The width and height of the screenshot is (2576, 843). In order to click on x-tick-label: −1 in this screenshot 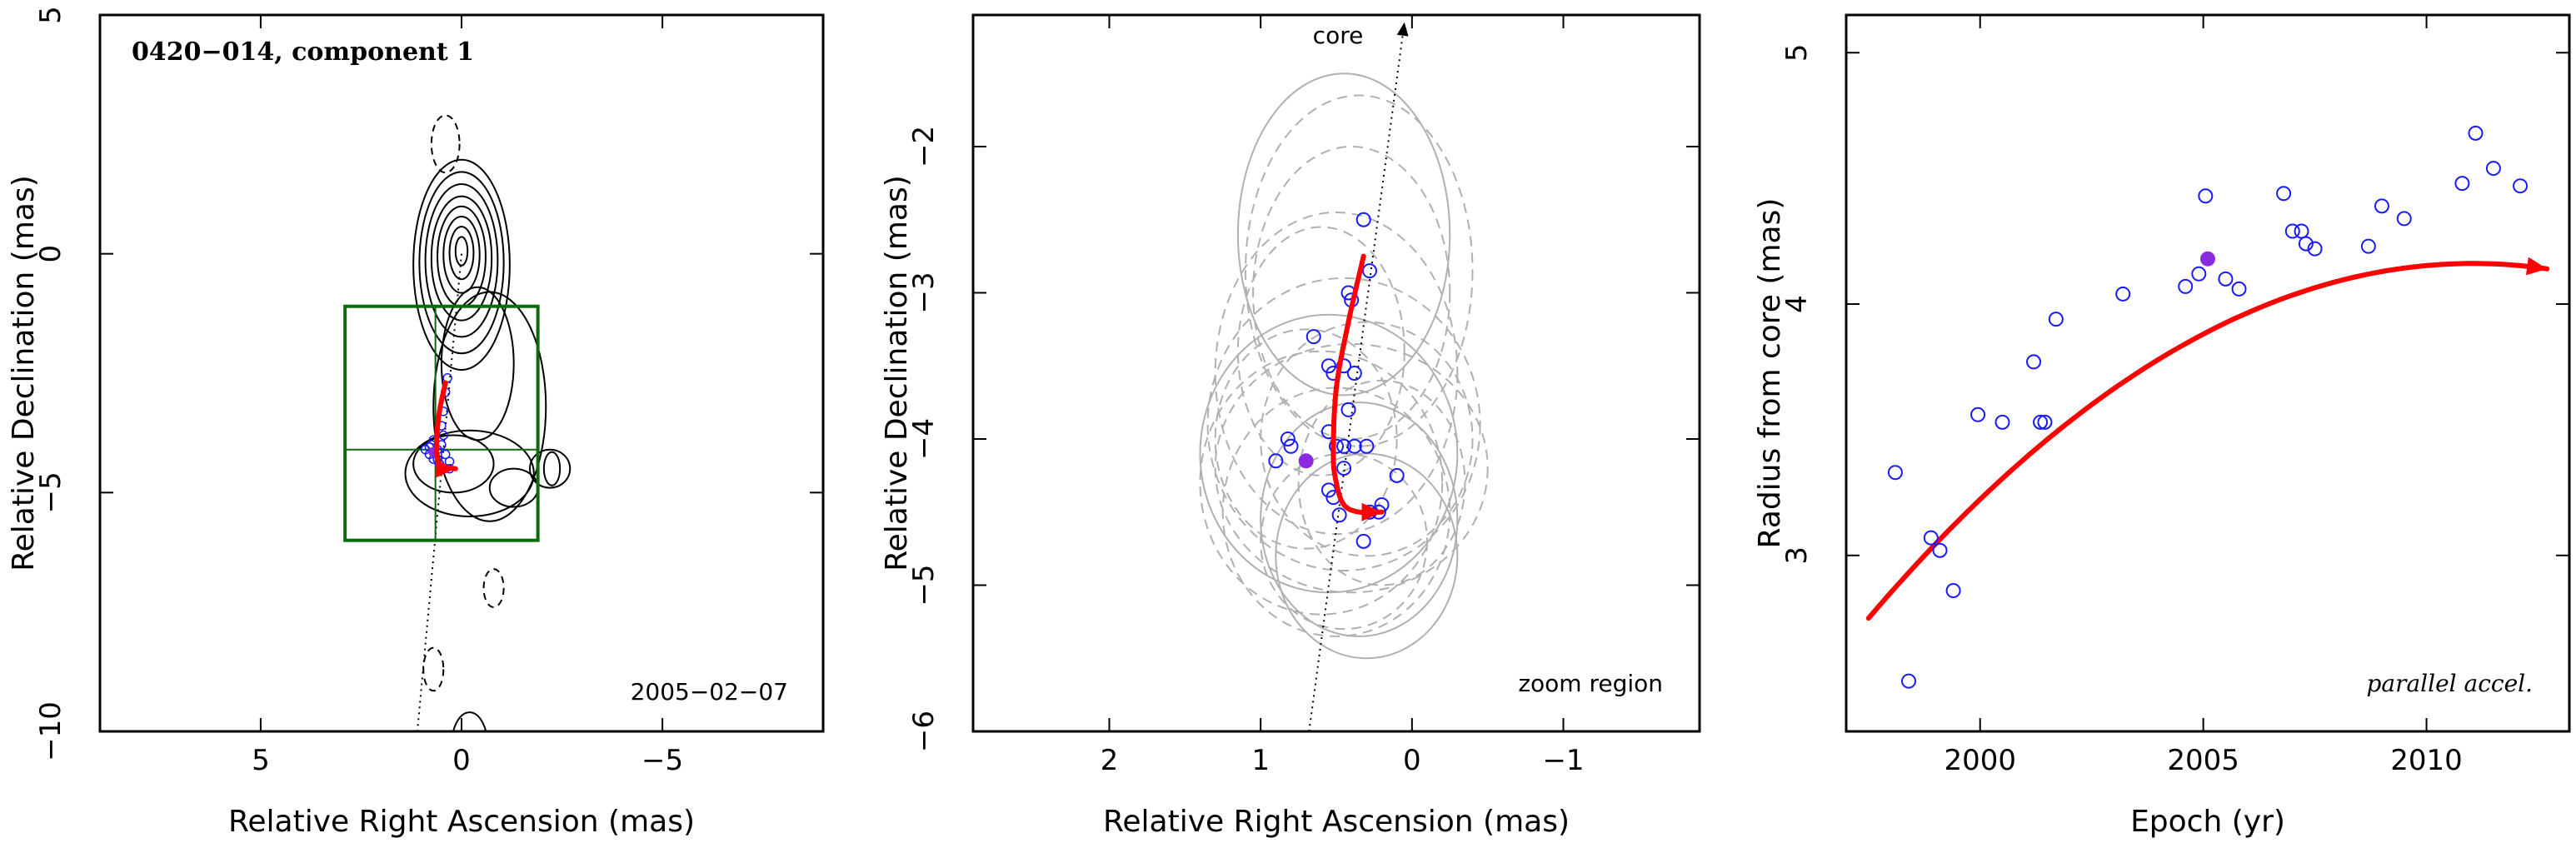, I will do `click(1563, 760)`.